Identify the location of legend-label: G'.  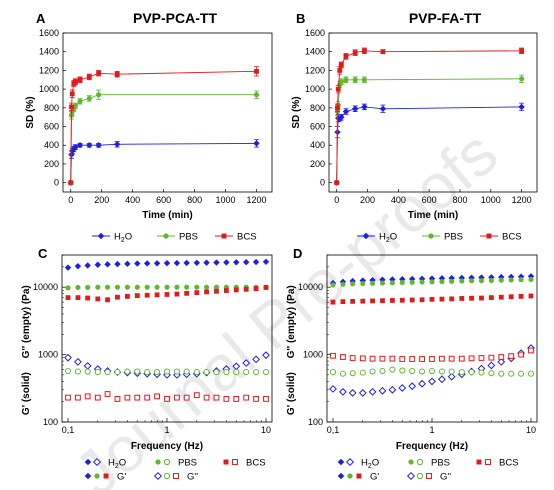
(374, 477).